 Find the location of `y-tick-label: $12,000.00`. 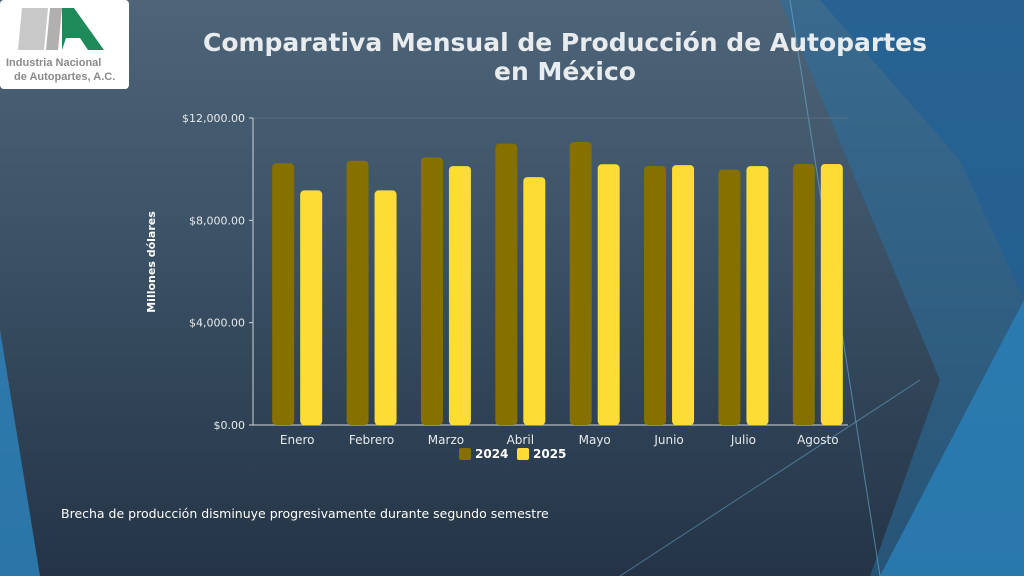

y-tick-label: $12,000.00 is located at coordinates (213, 118).